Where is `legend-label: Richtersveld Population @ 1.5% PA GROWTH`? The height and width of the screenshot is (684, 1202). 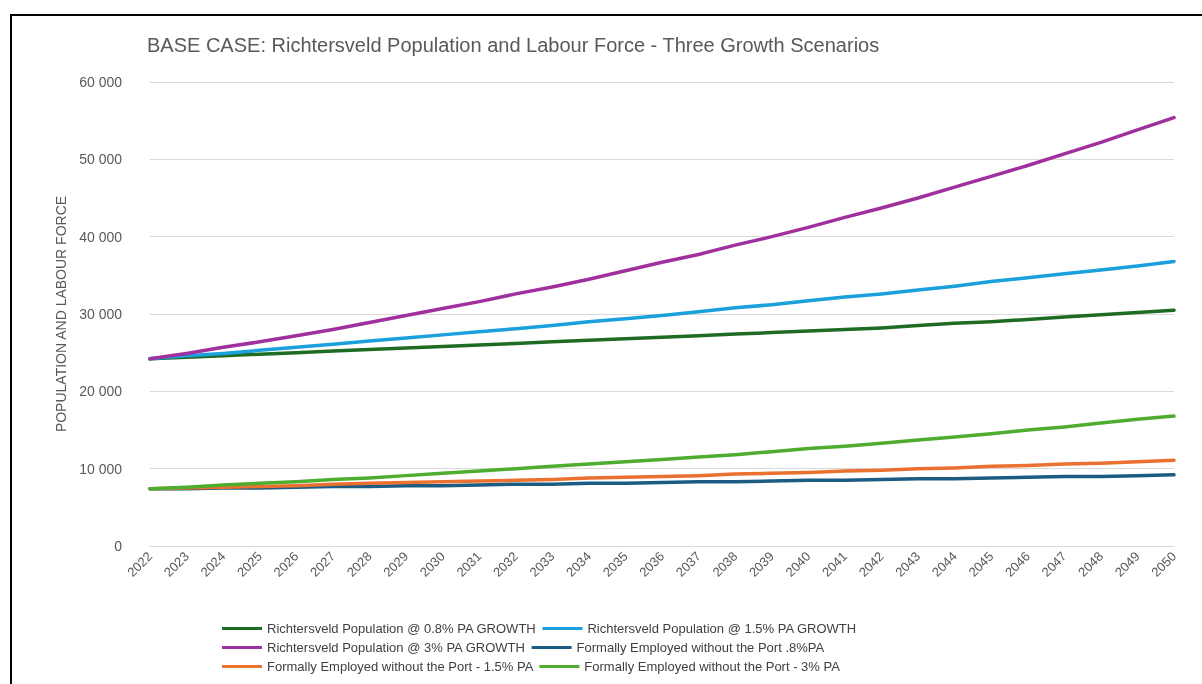 legend-label: Richtersveld Population @ 1.5% PA GROWTH is located at coordinates (722, 628).